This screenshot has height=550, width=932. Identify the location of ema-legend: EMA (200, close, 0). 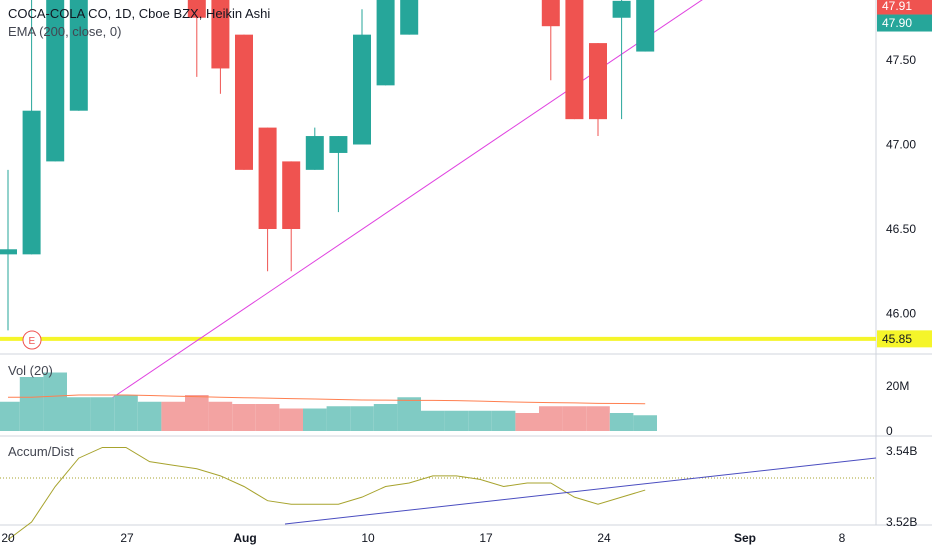
(65, 31).